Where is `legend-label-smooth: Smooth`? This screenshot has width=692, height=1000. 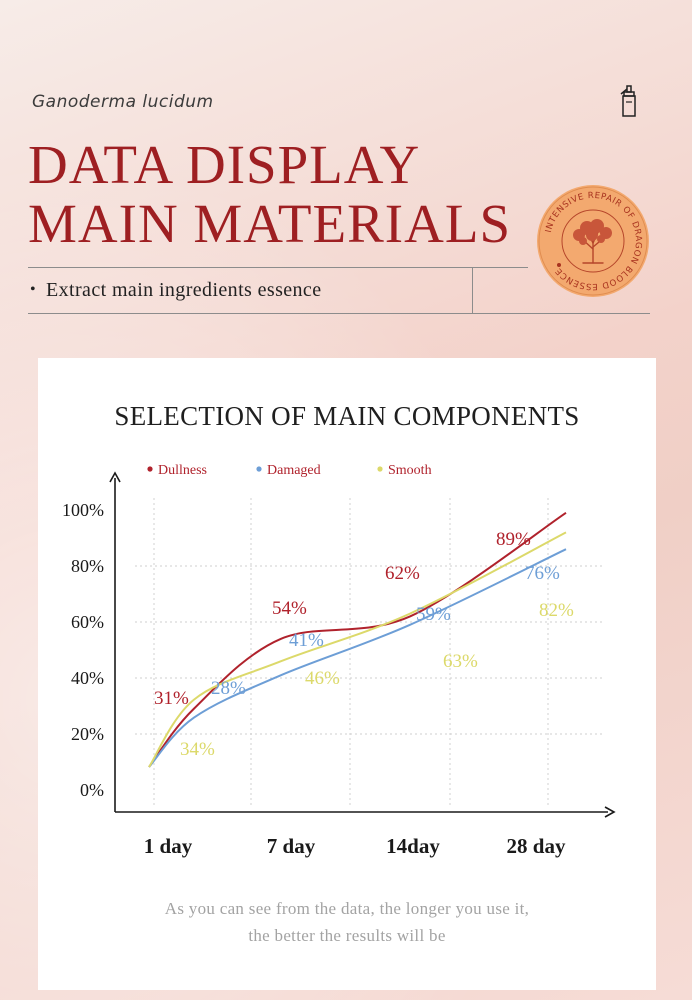
legend-label-smooth: Smooth is located at coordinates (410, 470).